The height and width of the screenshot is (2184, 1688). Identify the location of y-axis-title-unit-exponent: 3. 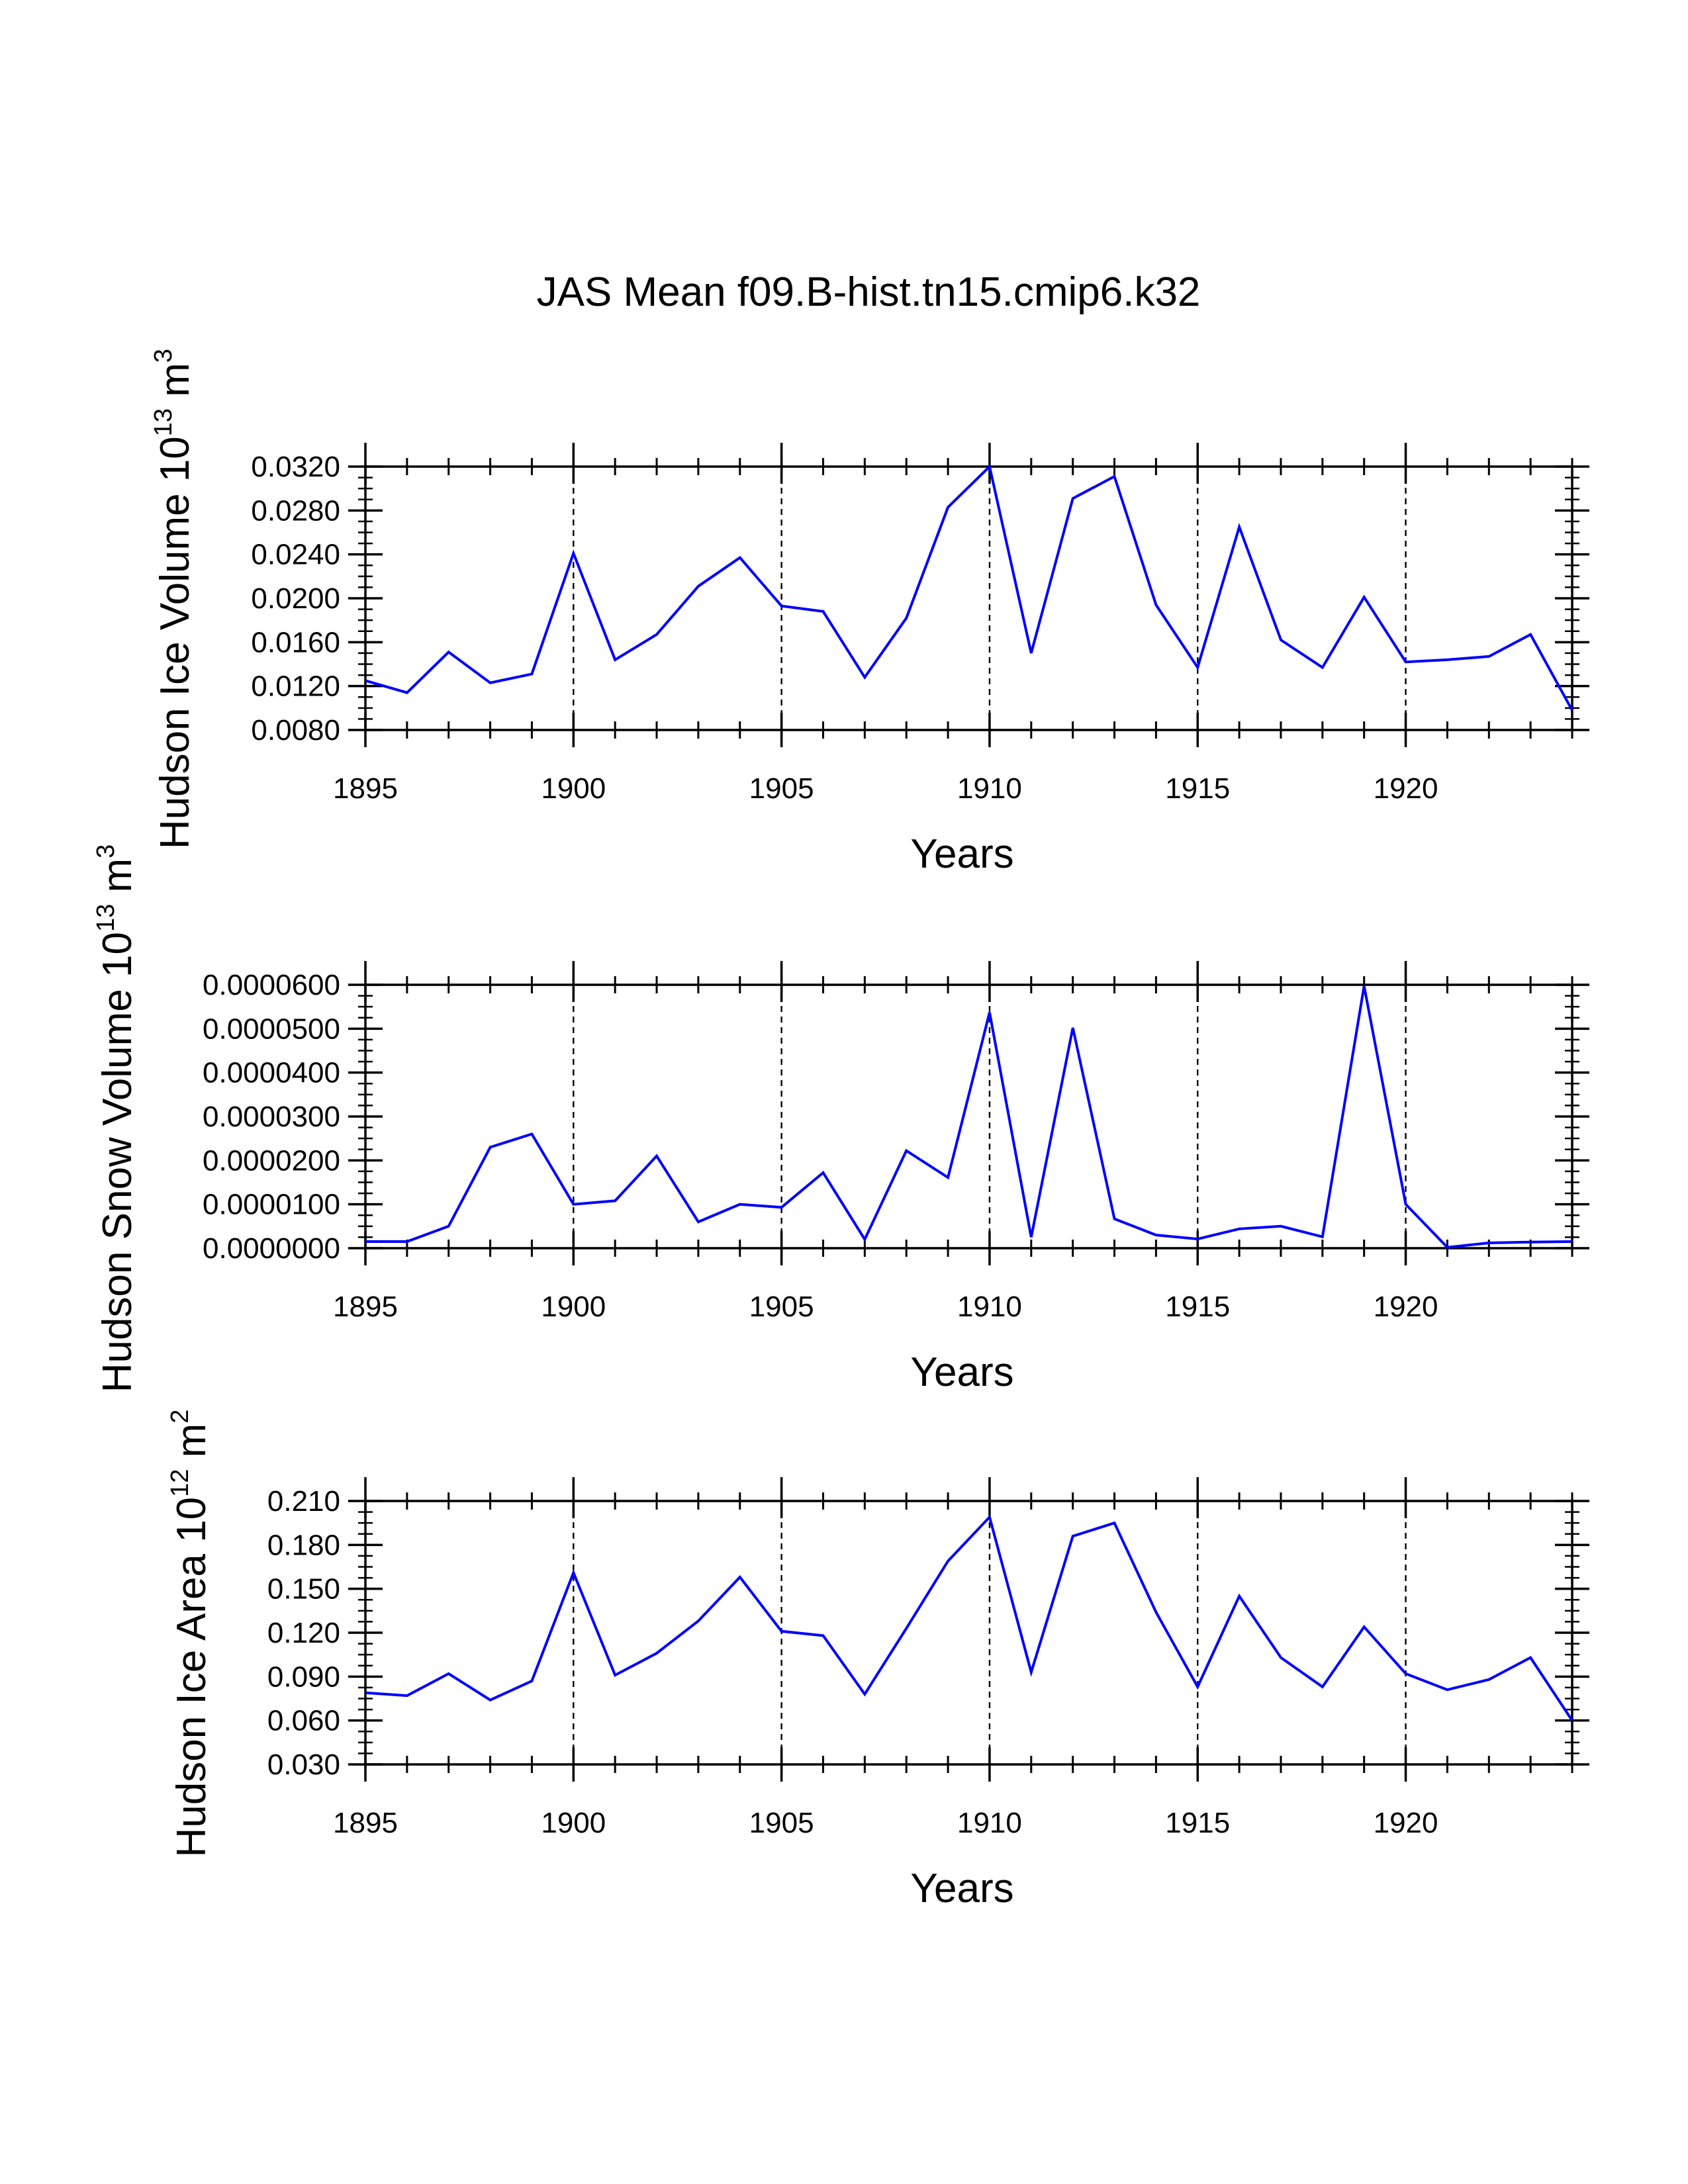
(106, 851).